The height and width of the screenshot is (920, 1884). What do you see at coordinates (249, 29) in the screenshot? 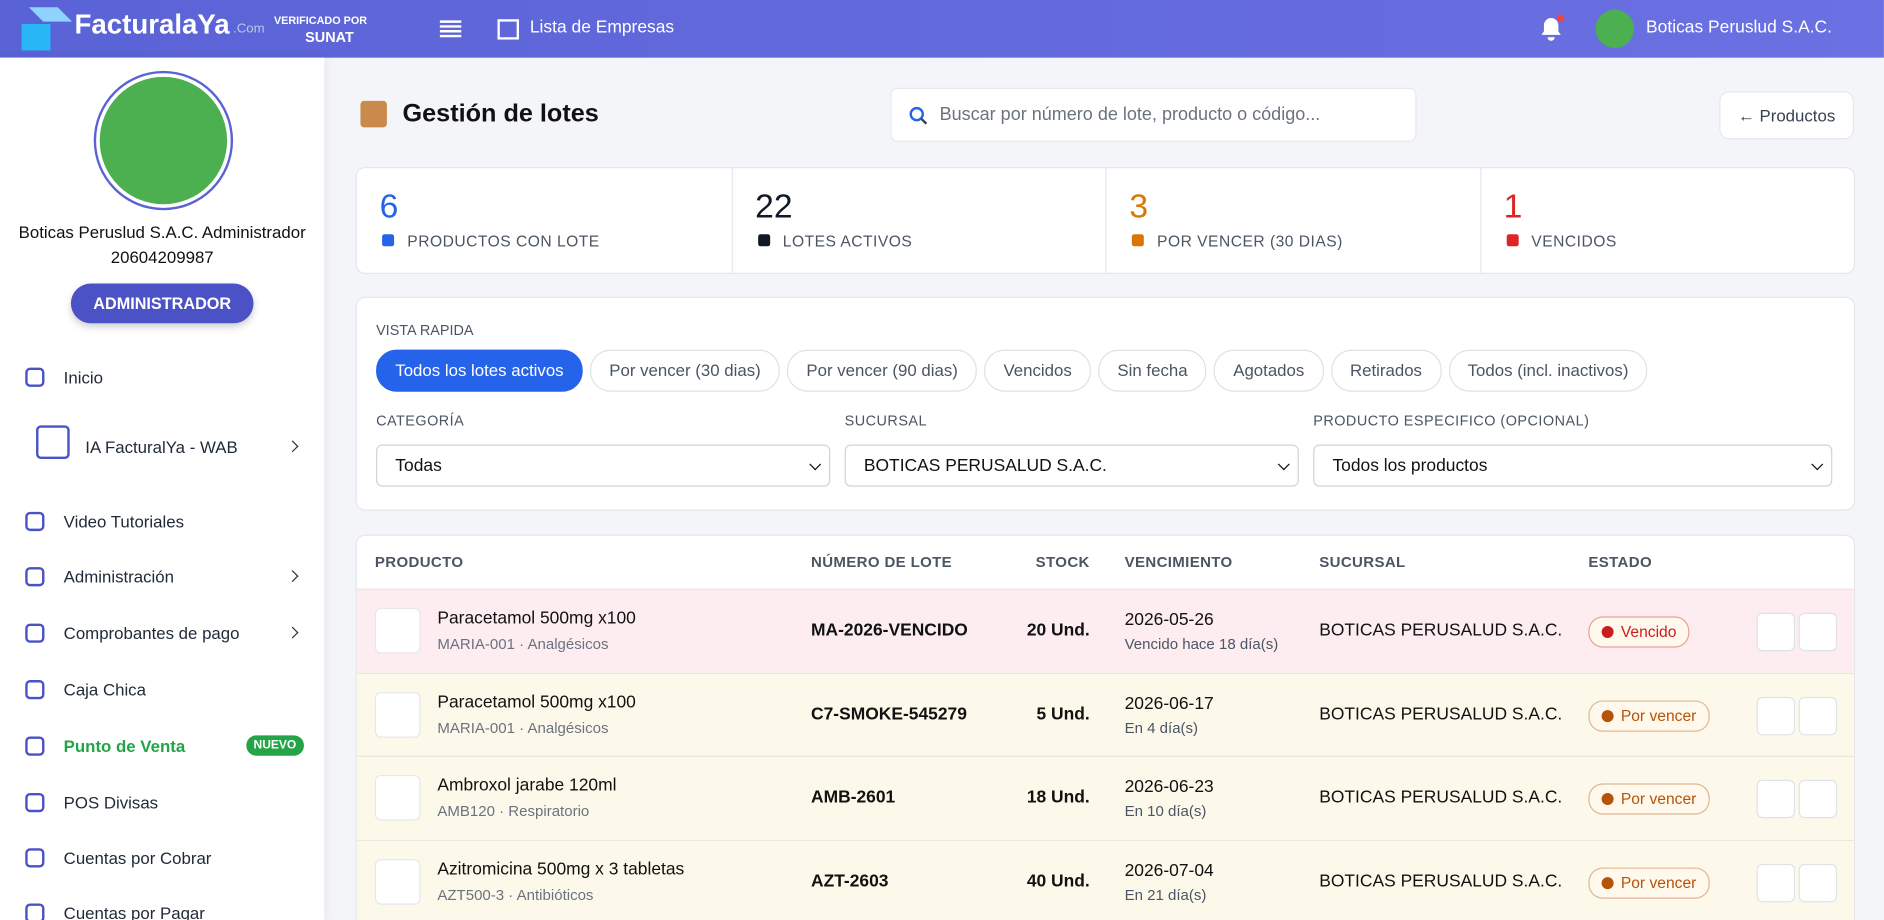
I see `brand-suffix: .Com` at bounding box center [249, 29].